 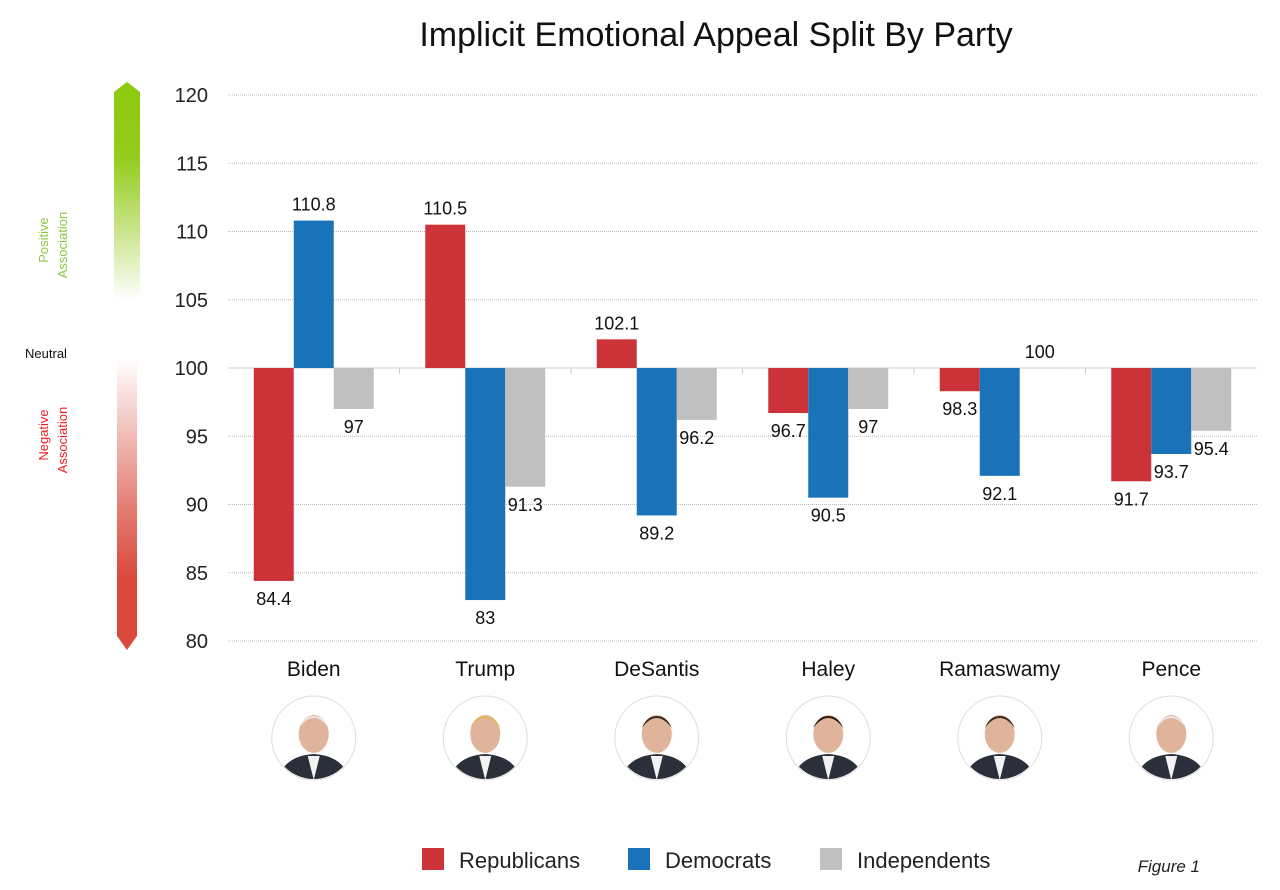 I want to click on chart-title: Implicit Emotional Appeal Split By Party, so click(x=715, y=35).